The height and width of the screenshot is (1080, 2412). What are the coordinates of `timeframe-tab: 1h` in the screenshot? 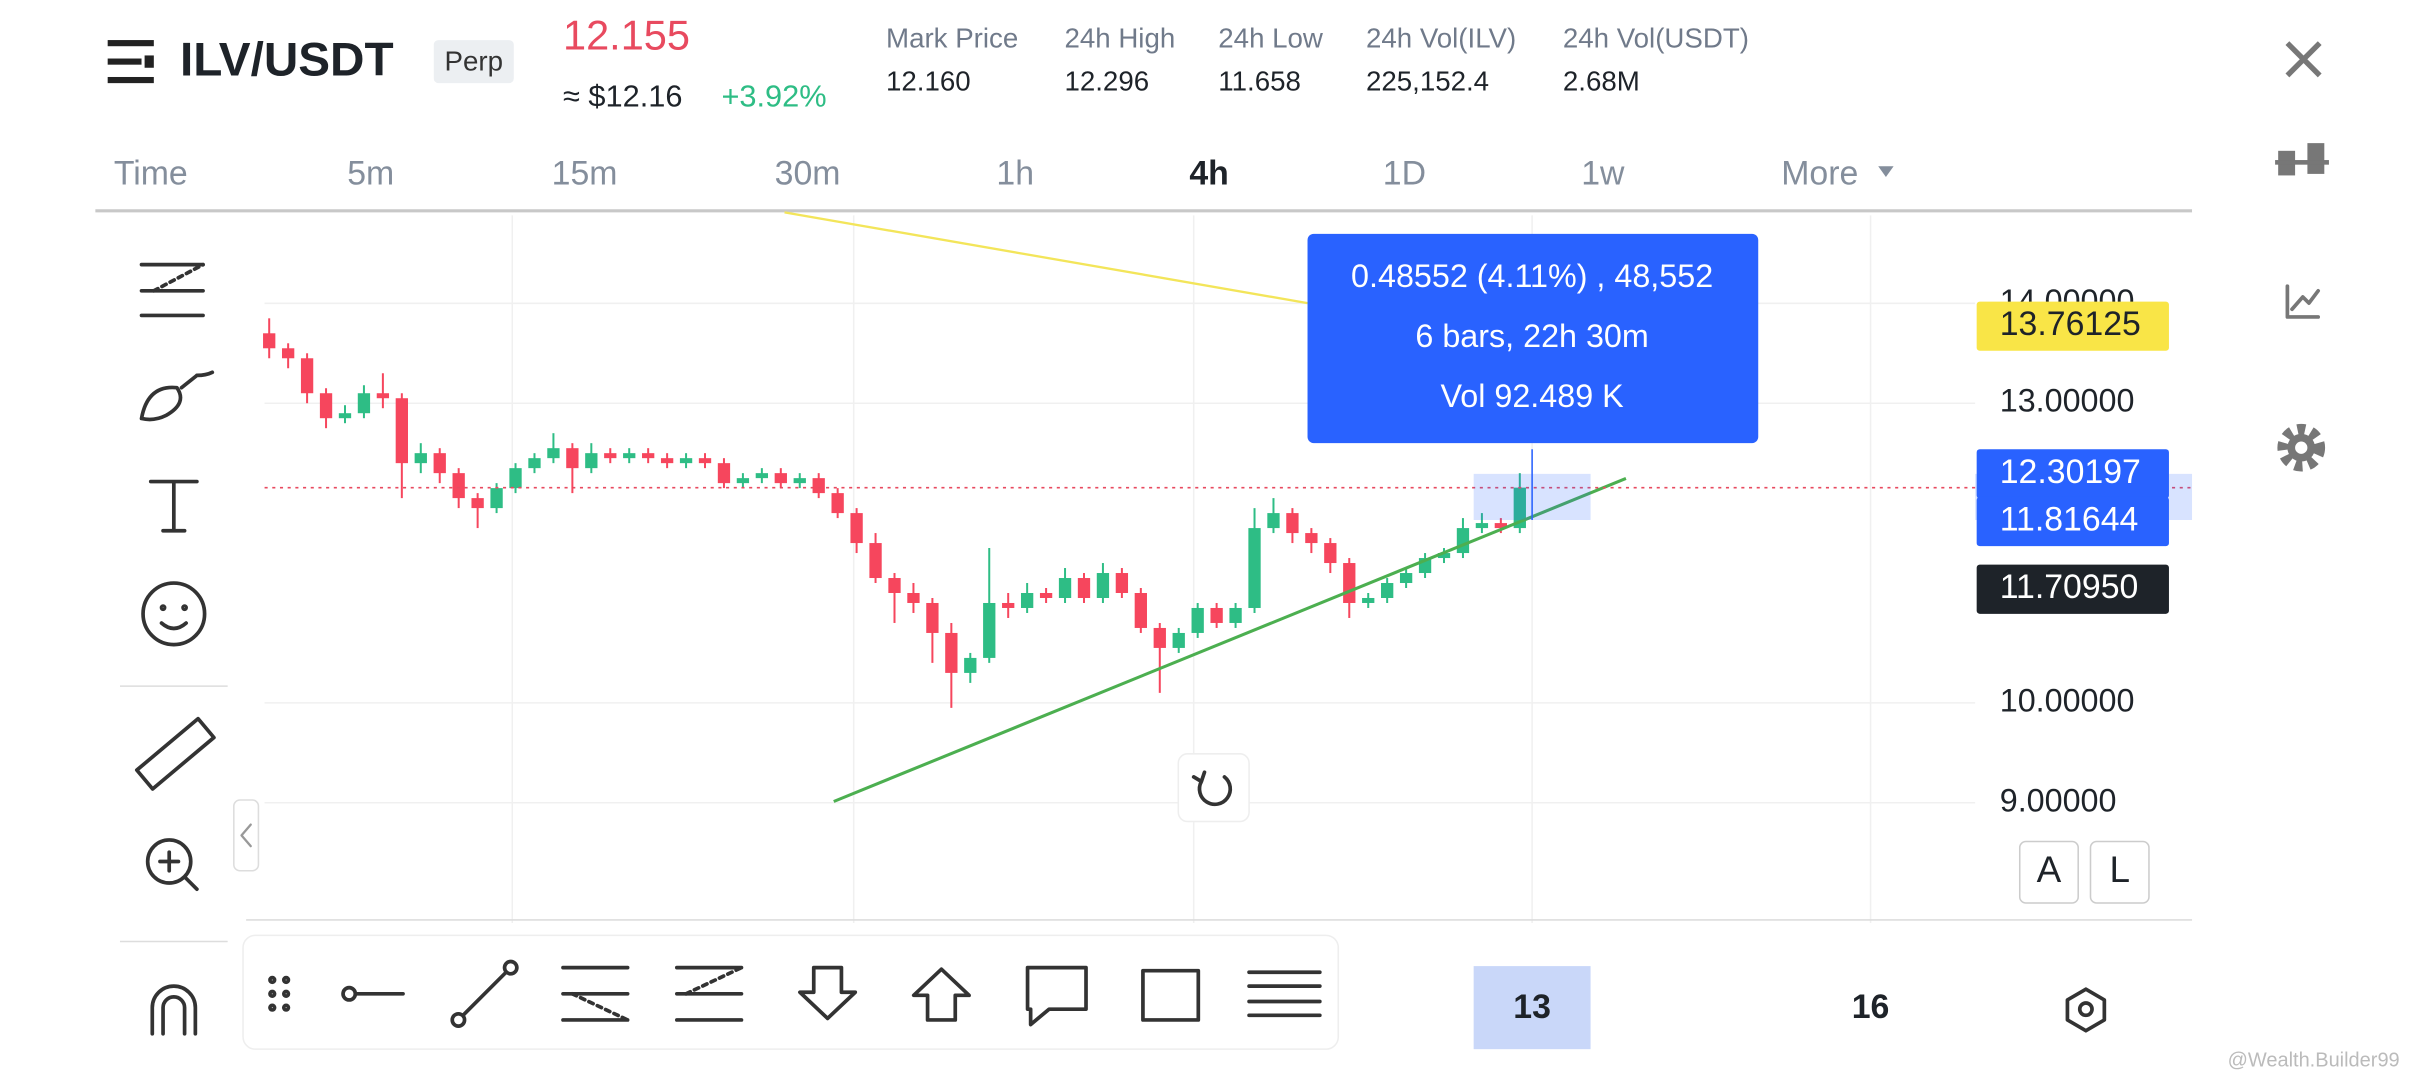 It's located at (1015, 173).